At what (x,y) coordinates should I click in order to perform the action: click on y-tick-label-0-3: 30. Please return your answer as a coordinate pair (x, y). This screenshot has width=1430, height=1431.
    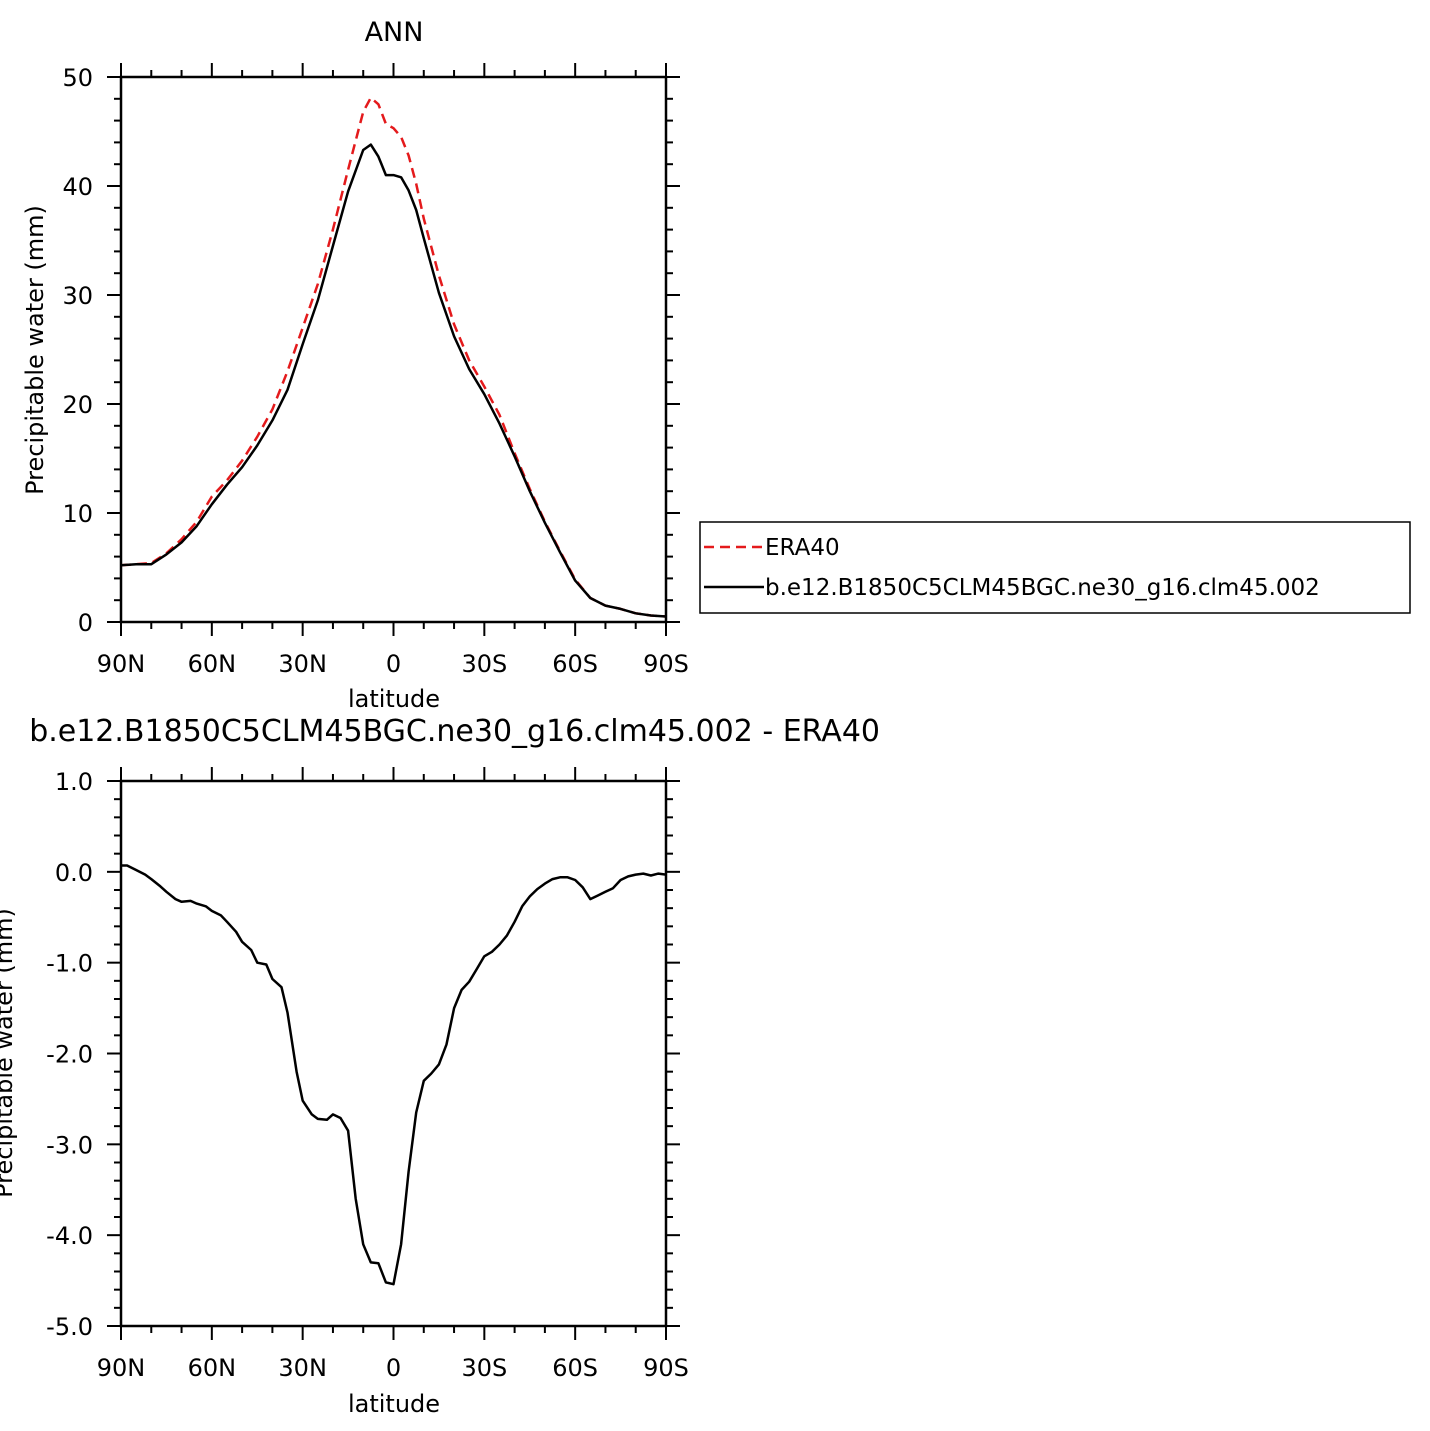
    Looking at the image, I should click on (77, 296).